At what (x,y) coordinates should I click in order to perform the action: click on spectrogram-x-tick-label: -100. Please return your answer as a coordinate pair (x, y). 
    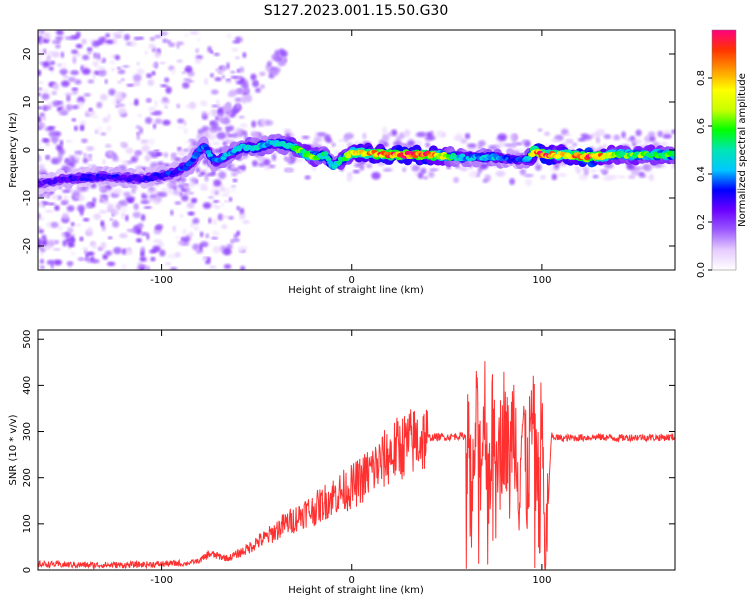
    Looking at the image, I should click on (161, 280).